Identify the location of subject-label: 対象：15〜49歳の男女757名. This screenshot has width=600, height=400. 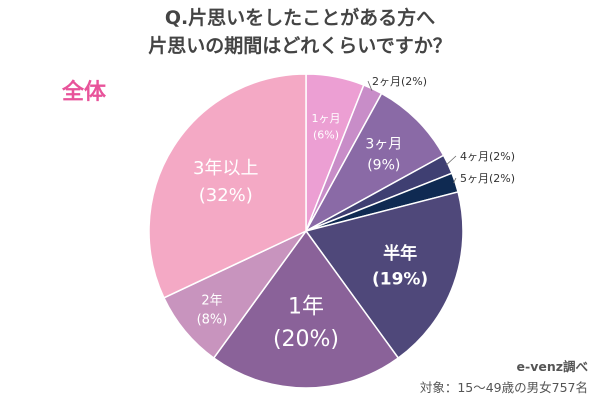
(503, 387).